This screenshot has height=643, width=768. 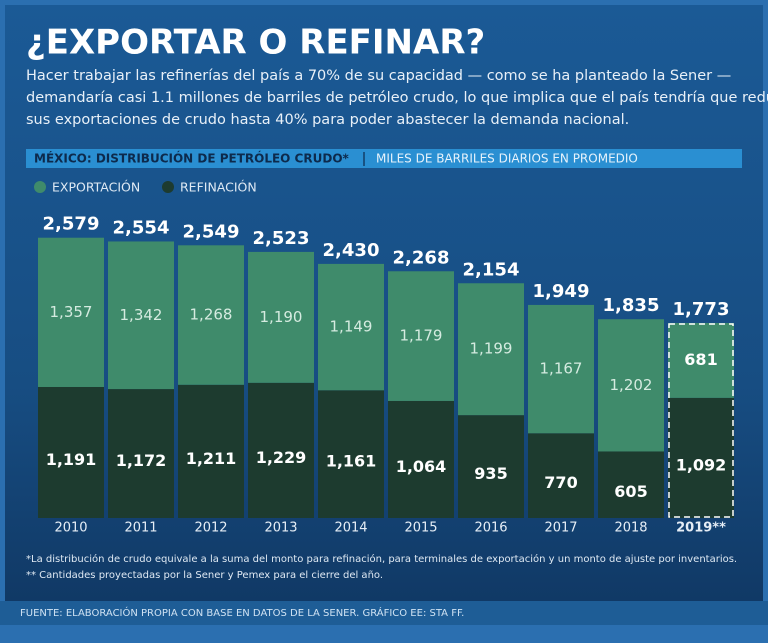 What do you see at coordinates (701, 464) in the screenshot?
I see `value-label: 1,092` at bounding box center [701, 464].